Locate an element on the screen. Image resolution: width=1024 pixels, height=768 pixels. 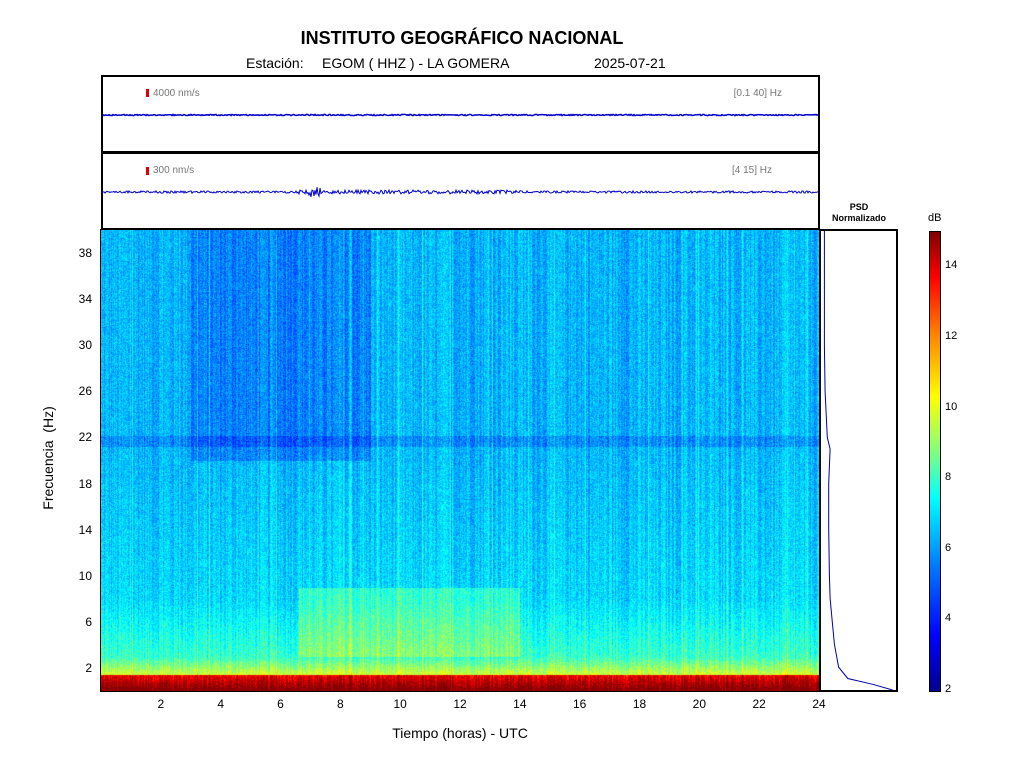
y-tick-label: 2 is located at coordinates (88, 667).